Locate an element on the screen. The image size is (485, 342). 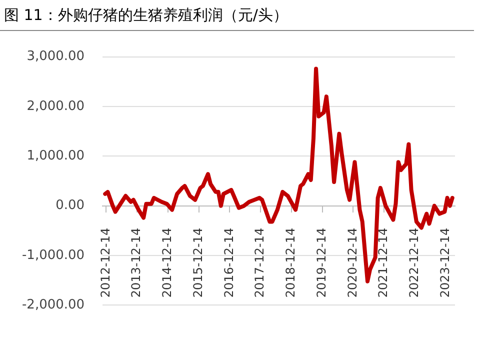
x-tick-label: 2018-12-14 is located at coordinates (291, 263).